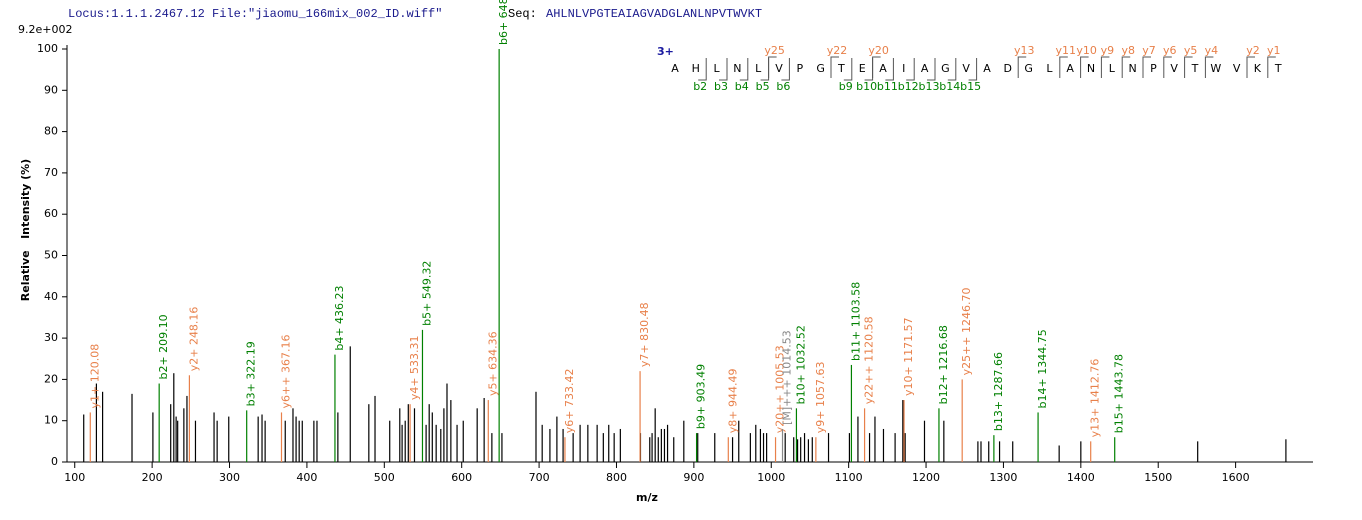  What do you see at coordinates (929, 86) in the screenshot?
I see `b-label: b13` at bounding box center [929, 86].